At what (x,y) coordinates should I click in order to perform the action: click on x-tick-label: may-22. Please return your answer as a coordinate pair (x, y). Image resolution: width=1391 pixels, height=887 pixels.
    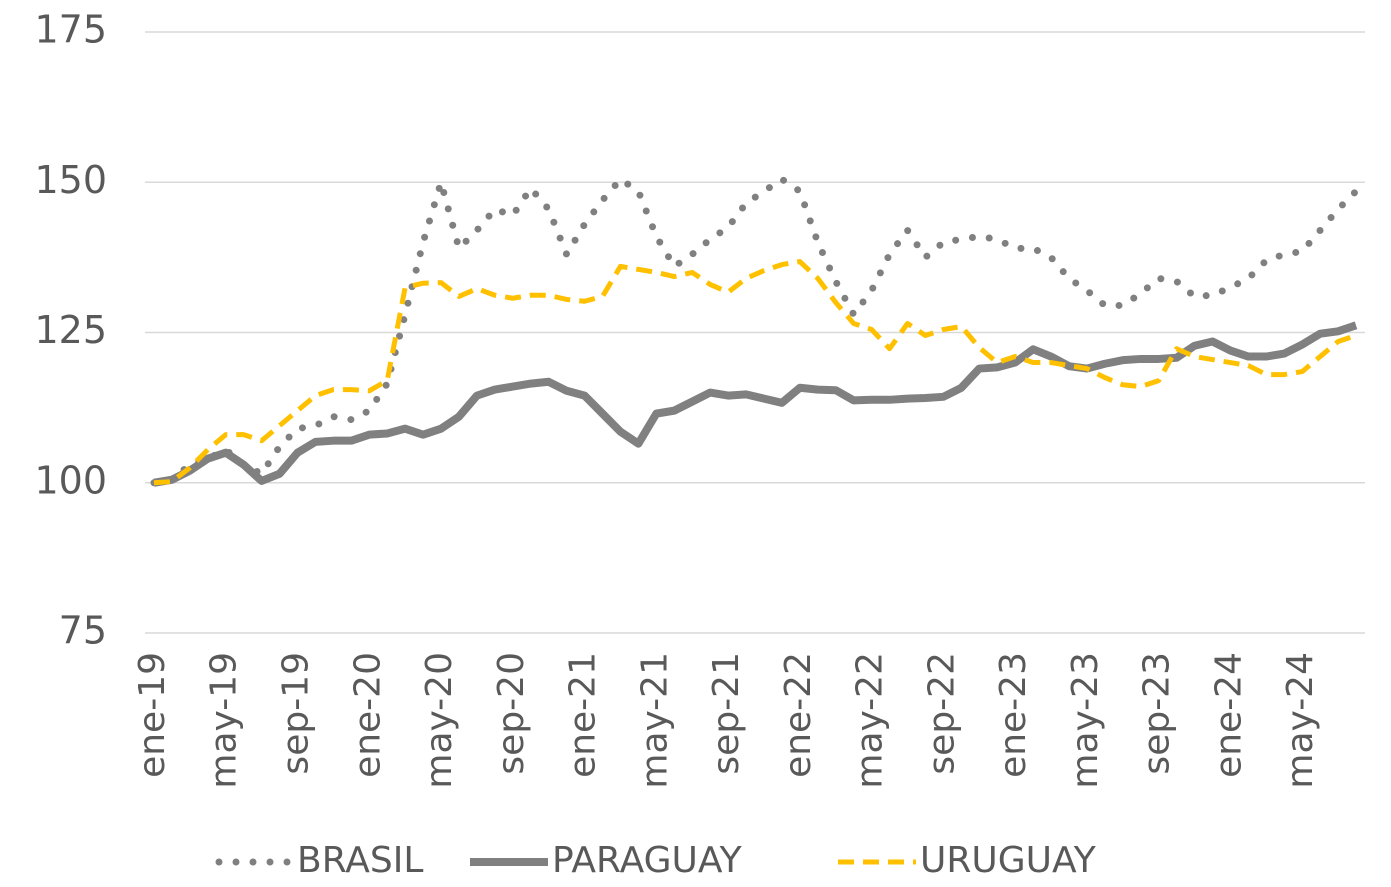
    Looking at the image, I should click on (870, 720).